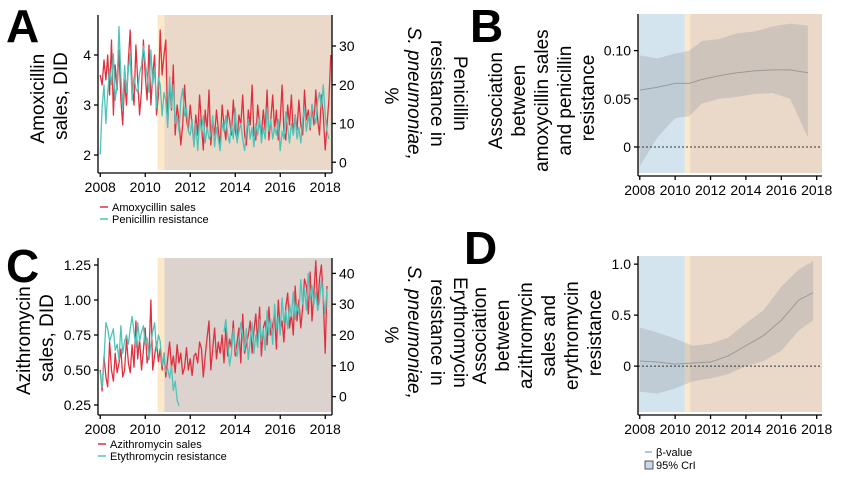  I want to click on y-tick-label: 0.25, so click(77, 405).